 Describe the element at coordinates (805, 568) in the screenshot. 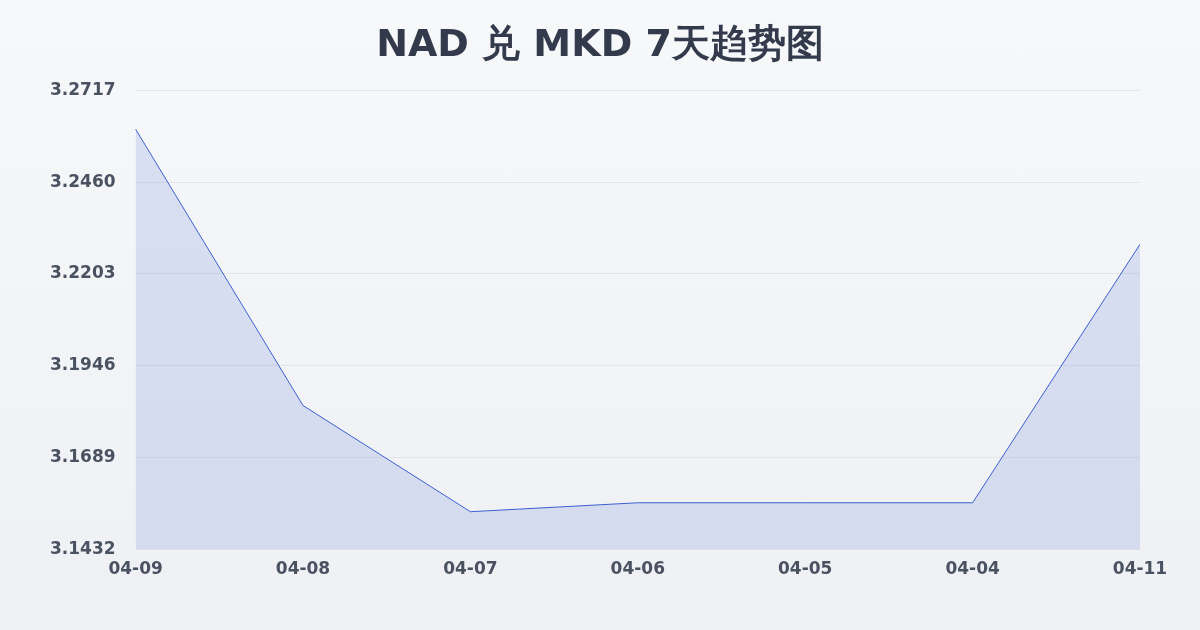

I see `x-tick-label: 04-05` at that location.